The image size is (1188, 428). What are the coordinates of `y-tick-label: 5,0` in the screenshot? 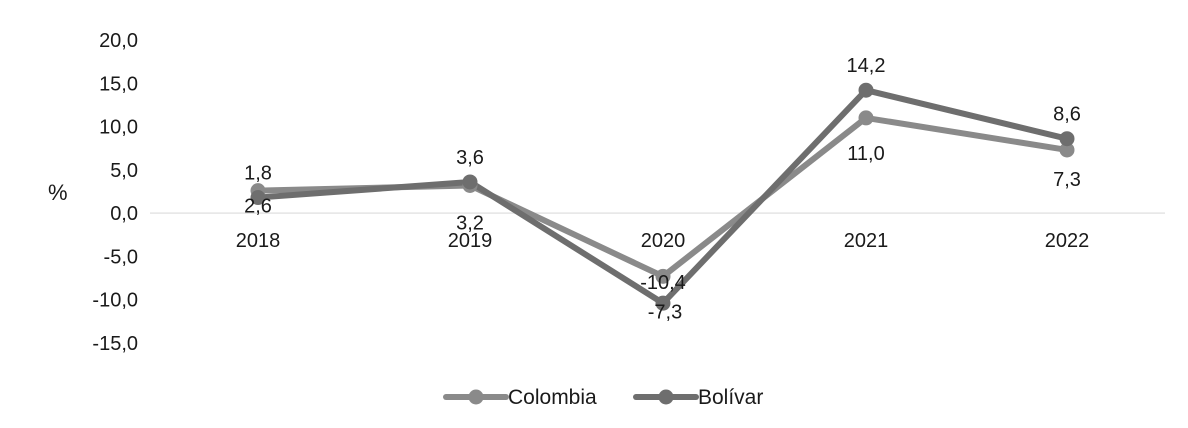 It's located at (124, 171).